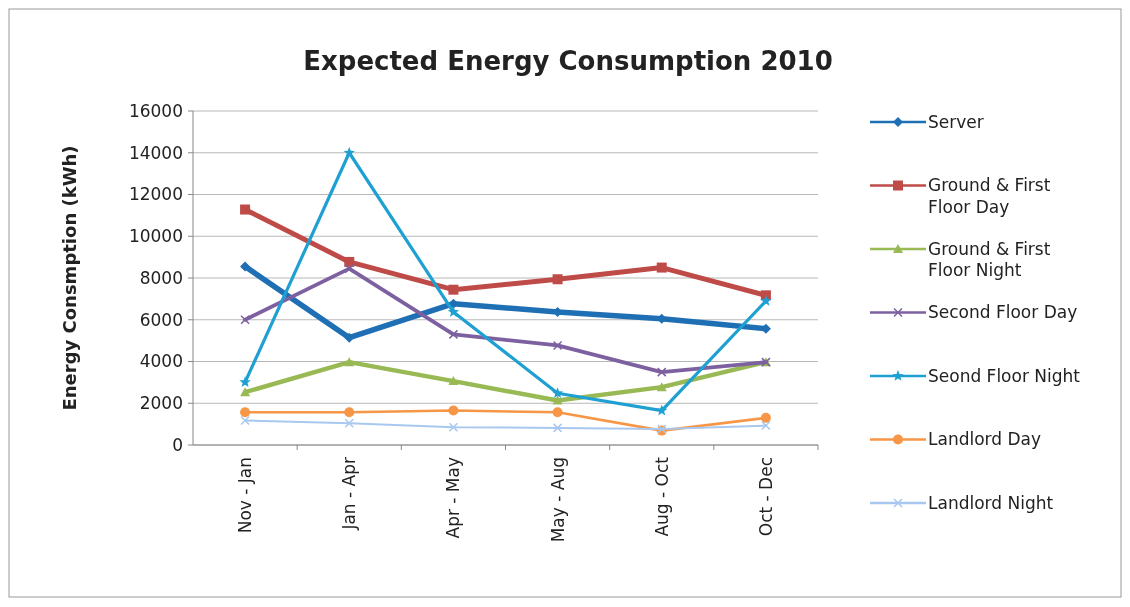 This screenshot has height=607, width=1130. Describe the element at coordinates (161, 361) in the screenshot. I see `y-tick-label: 4000` at that location.